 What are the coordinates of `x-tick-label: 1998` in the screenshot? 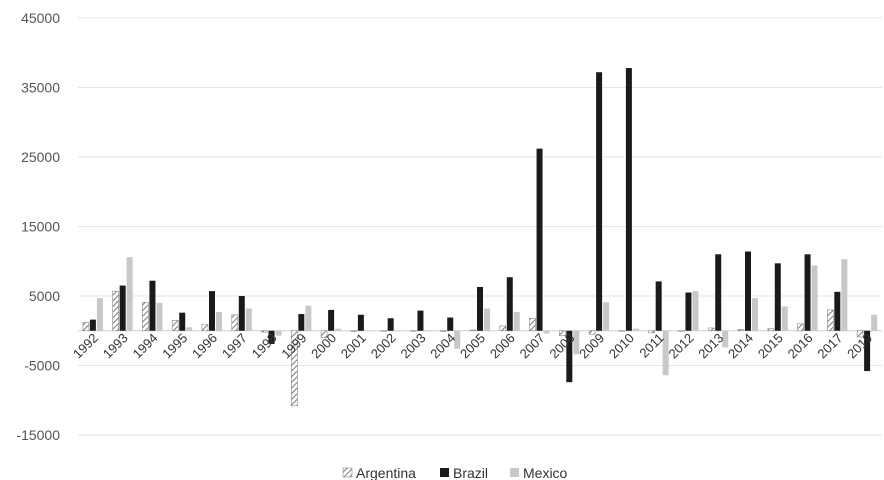 It's located at (264, 345).